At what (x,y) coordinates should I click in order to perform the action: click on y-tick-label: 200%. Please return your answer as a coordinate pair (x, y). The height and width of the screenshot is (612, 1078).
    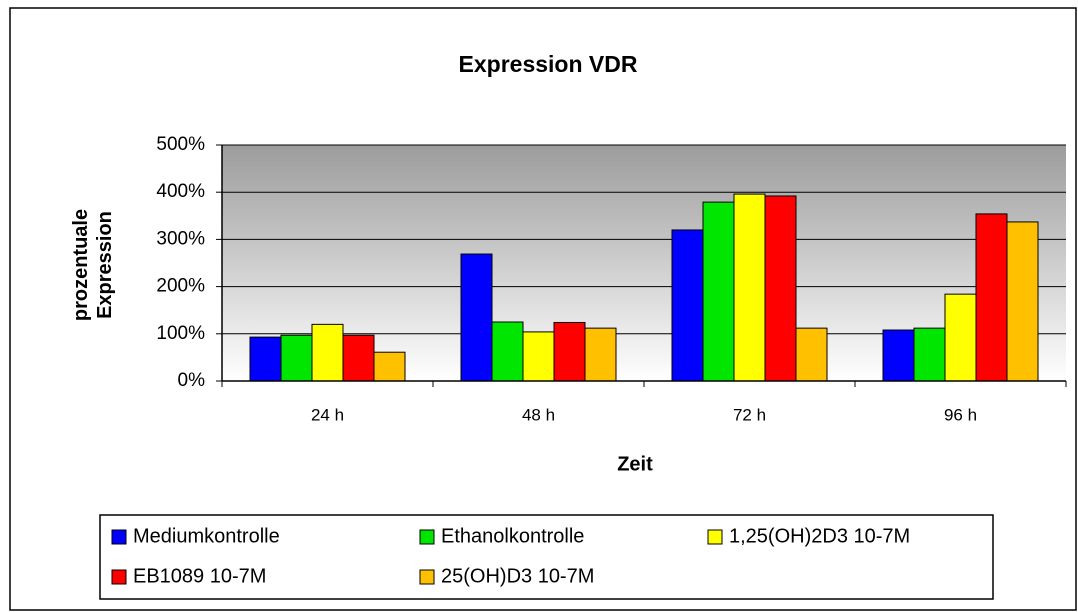
    Looking at the image, I should click on (180, 286).